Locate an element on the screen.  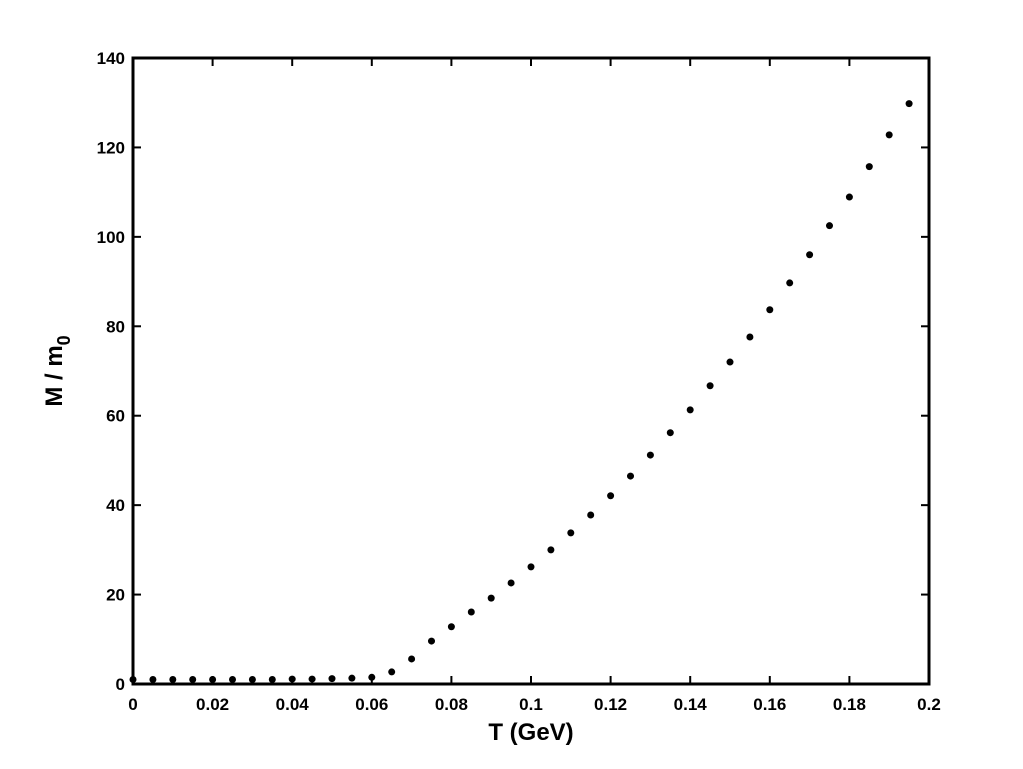
y-tick-label: 140 is located at coordinates (111, 58).